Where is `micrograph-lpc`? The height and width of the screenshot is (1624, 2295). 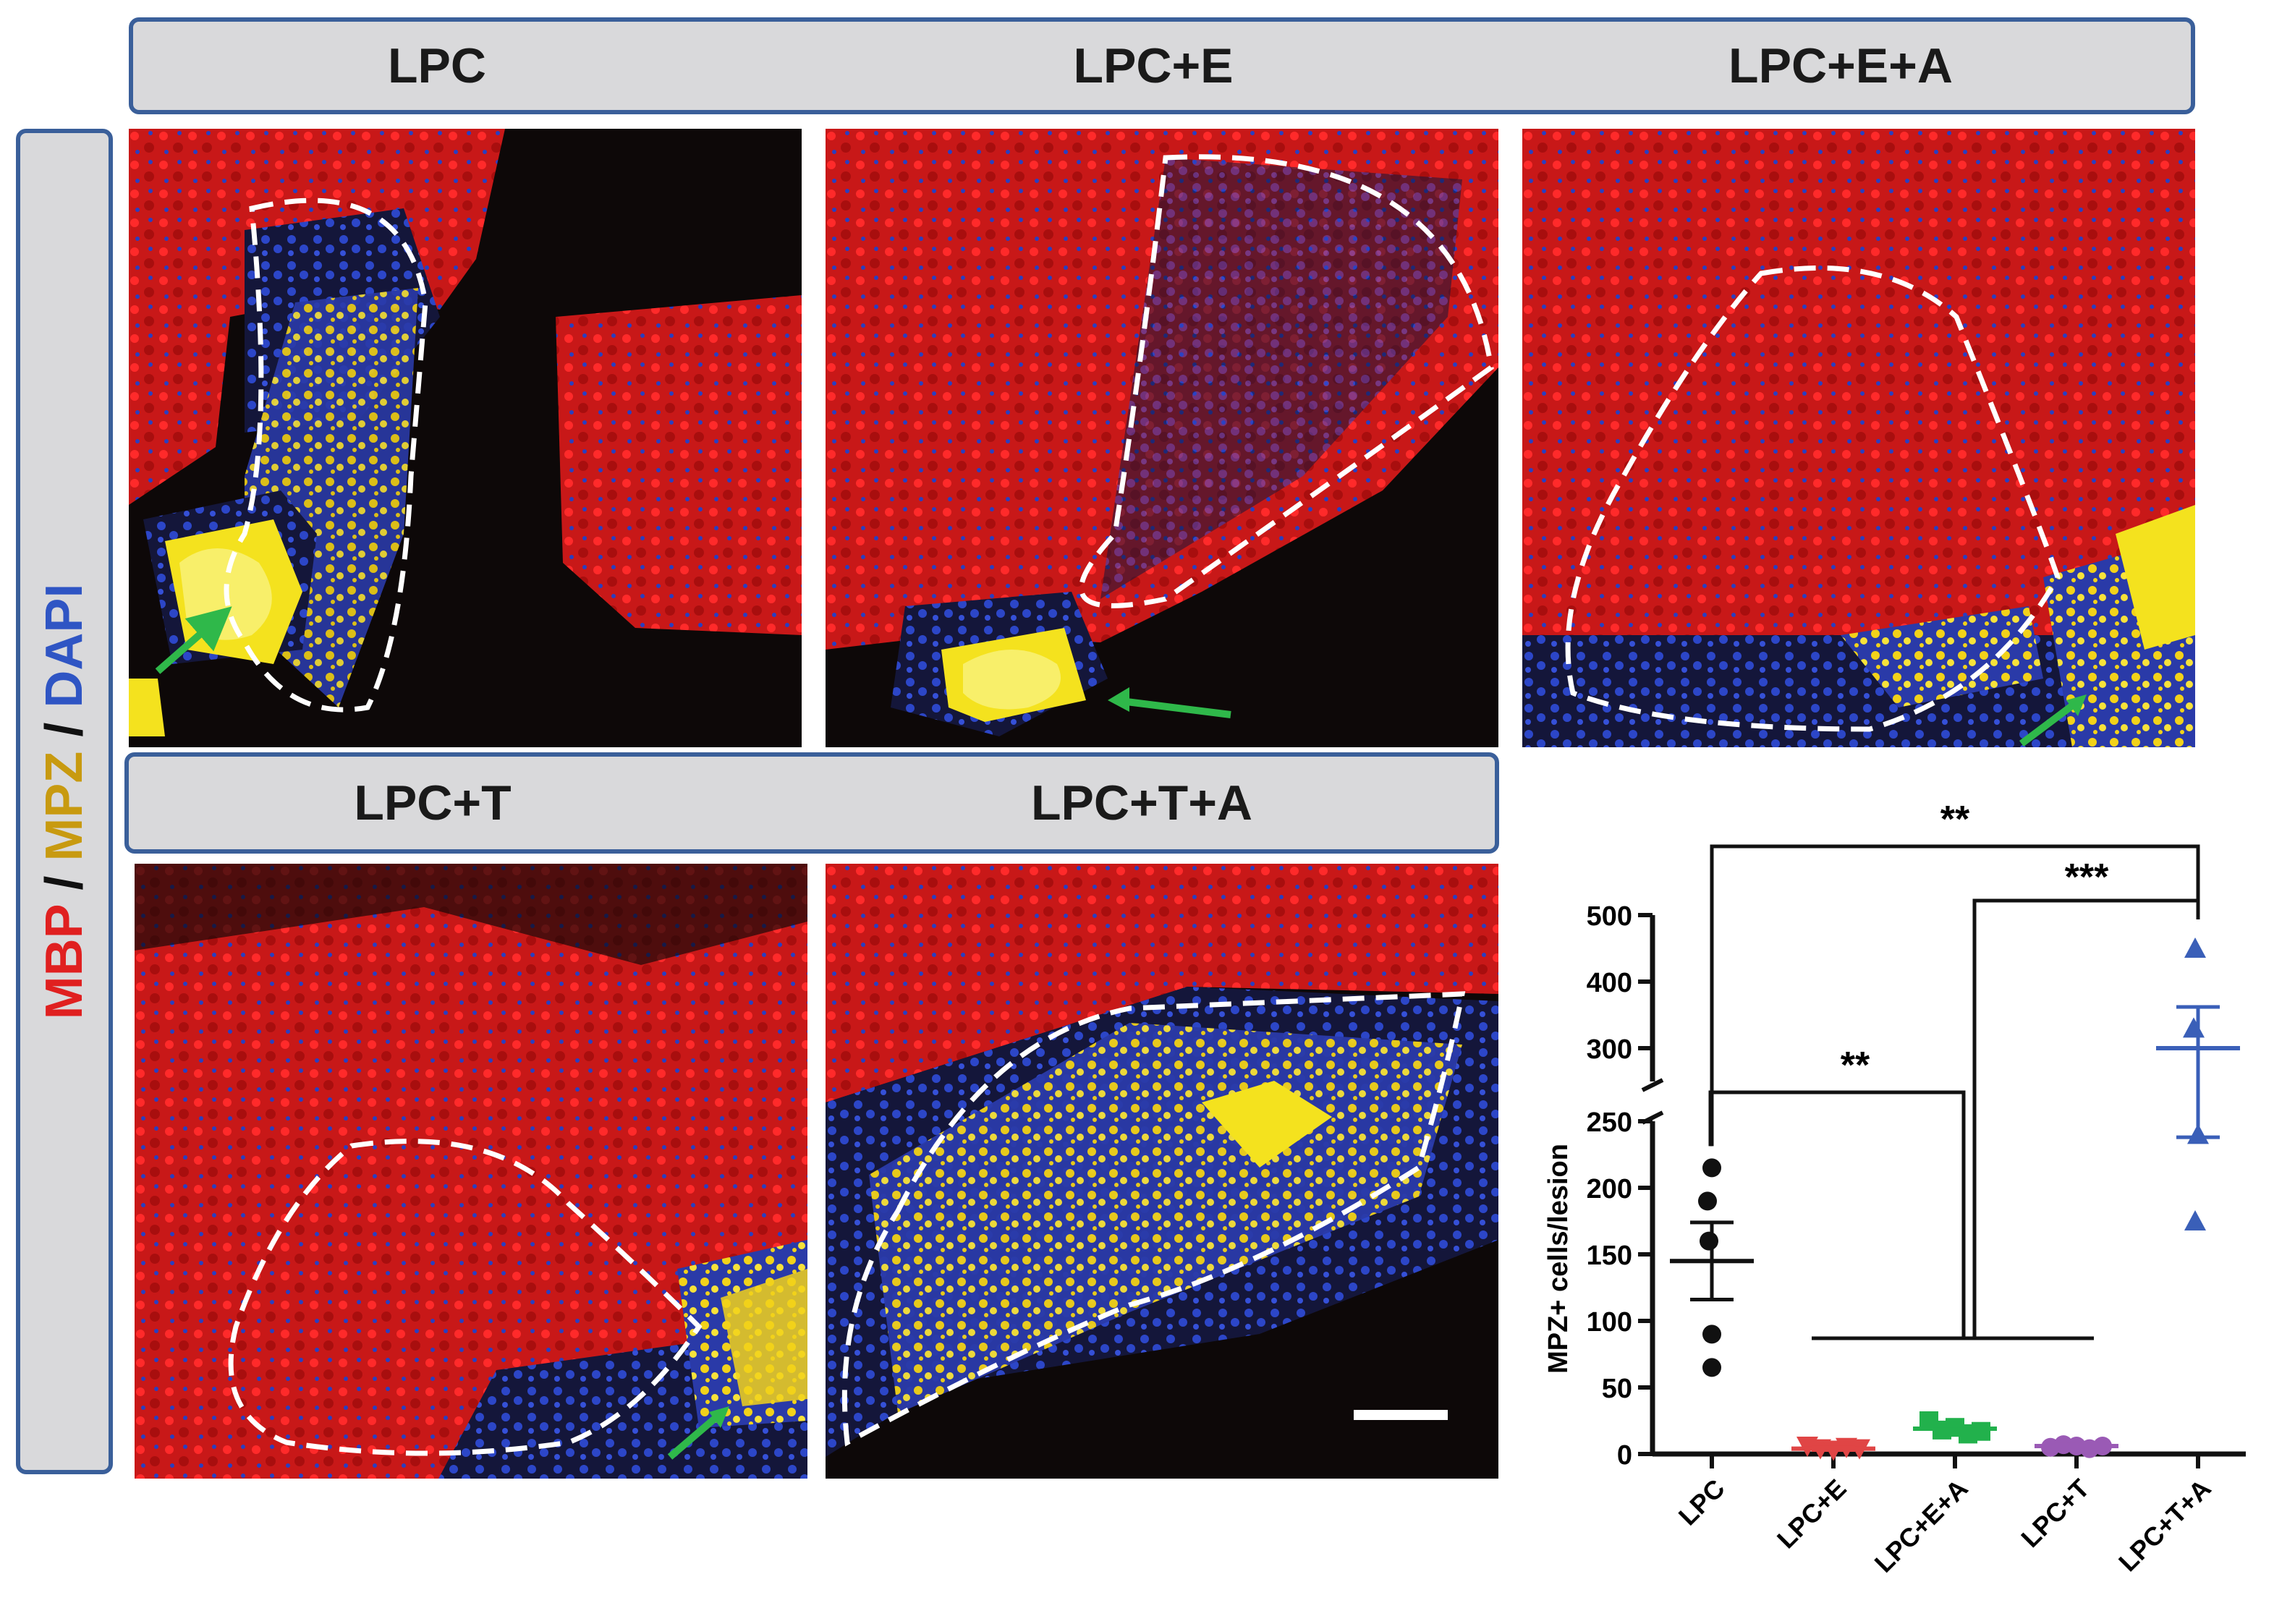 micrograph-lpc is located at coordinates (465, 438).